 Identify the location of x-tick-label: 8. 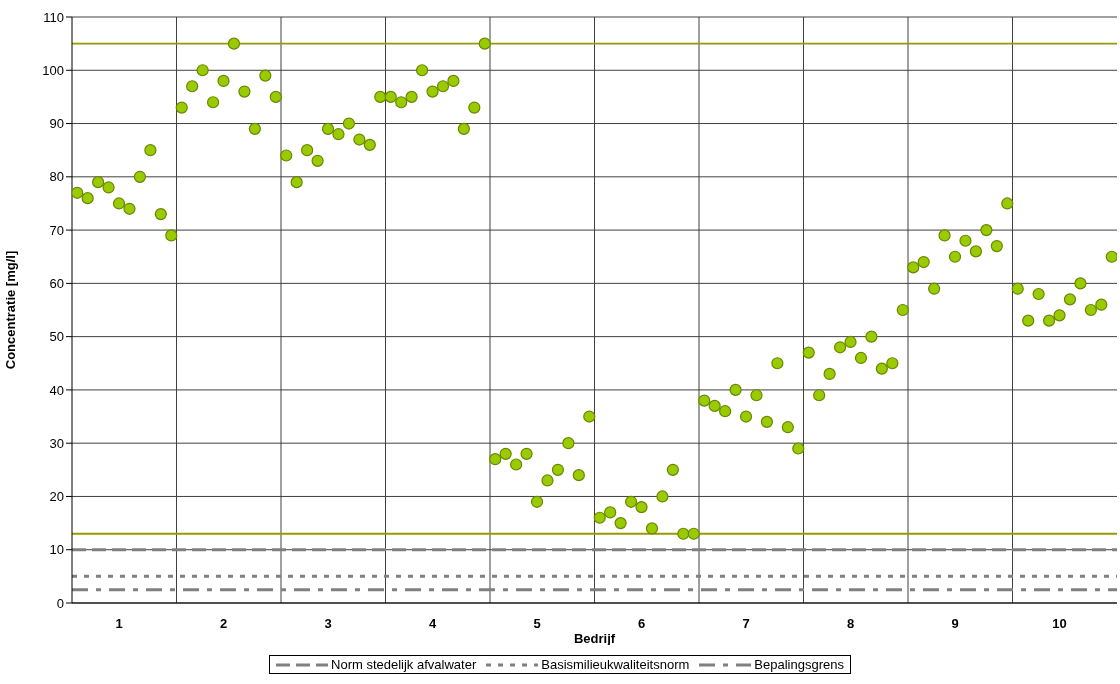
(850, 624).